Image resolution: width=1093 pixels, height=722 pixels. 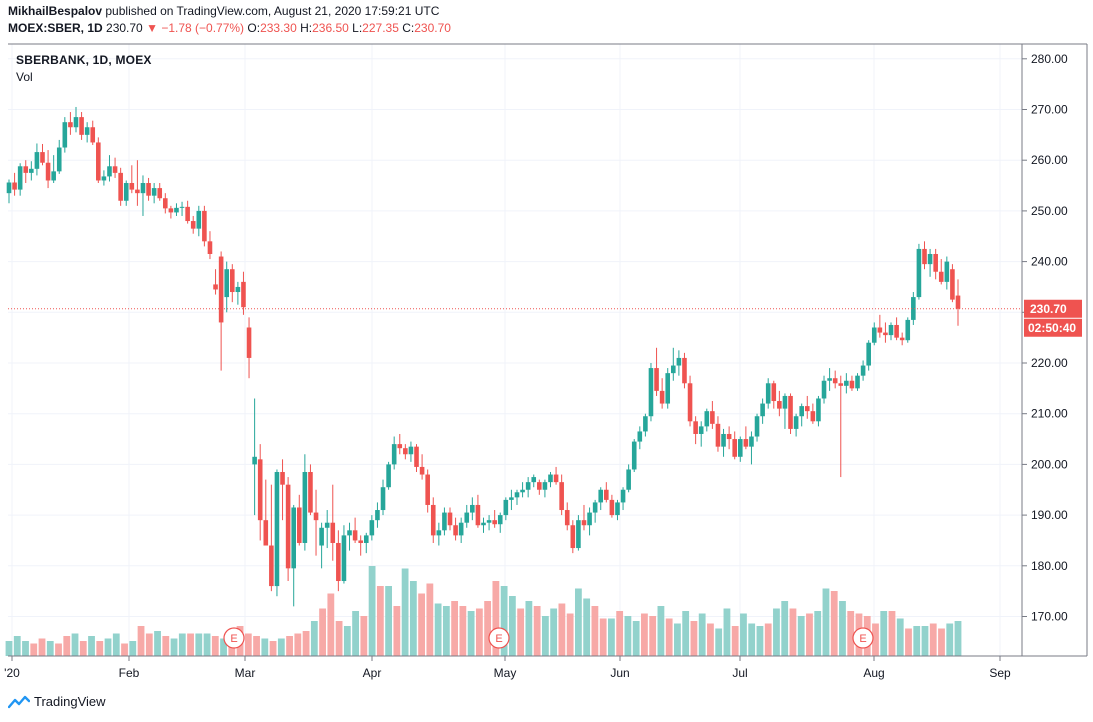 What do you see at coordinates (873, 673) in the screenshot?
I see `time-tick-label: Aug` at bounding box center [873, 673].